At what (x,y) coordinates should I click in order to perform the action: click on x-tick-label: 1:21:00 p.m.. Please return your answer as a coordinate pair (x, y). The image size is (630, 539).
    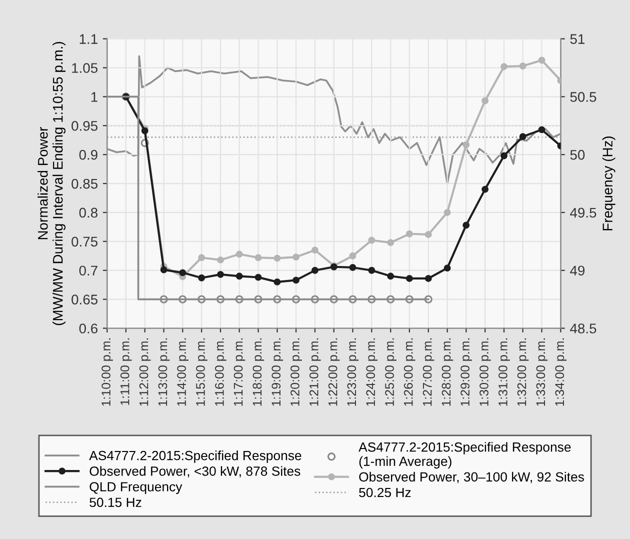
    Looking at the image, I should click on (315, 372).